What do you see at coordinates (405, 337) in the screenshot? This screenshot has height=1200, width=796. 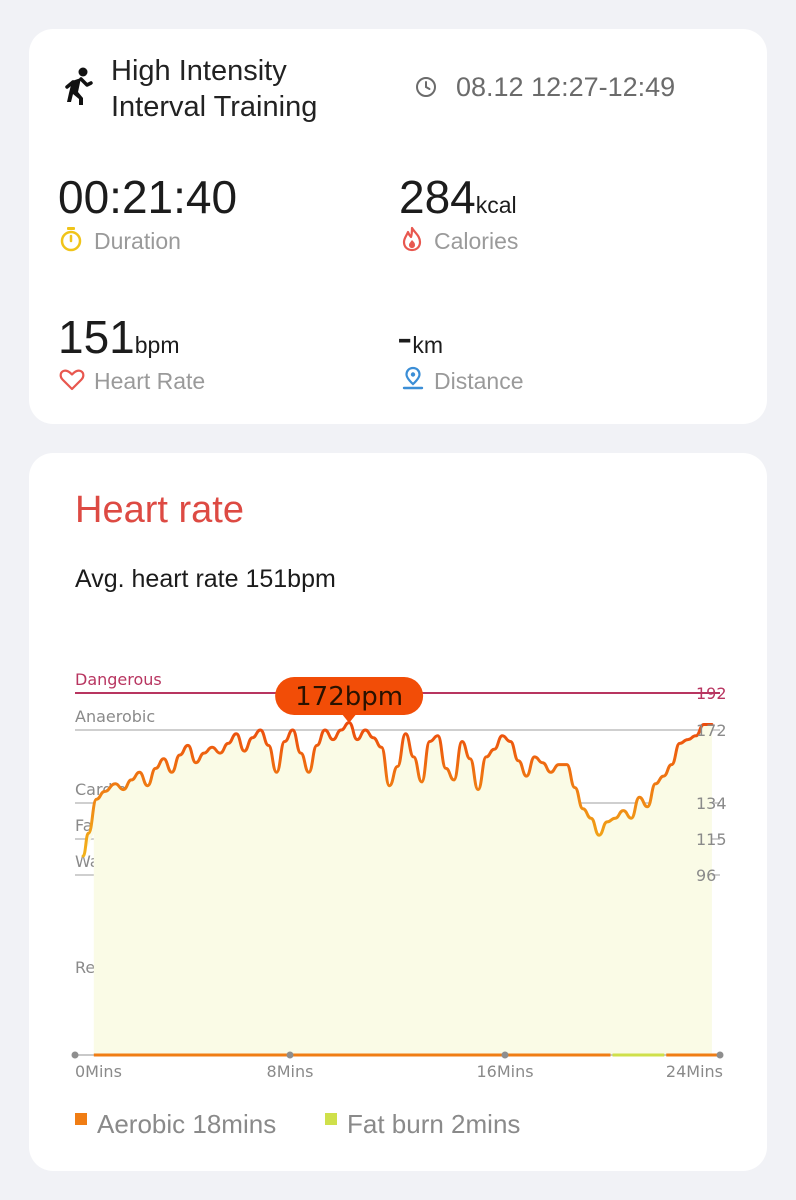 I see `distance-value: -` at bounding box center [405, 337].